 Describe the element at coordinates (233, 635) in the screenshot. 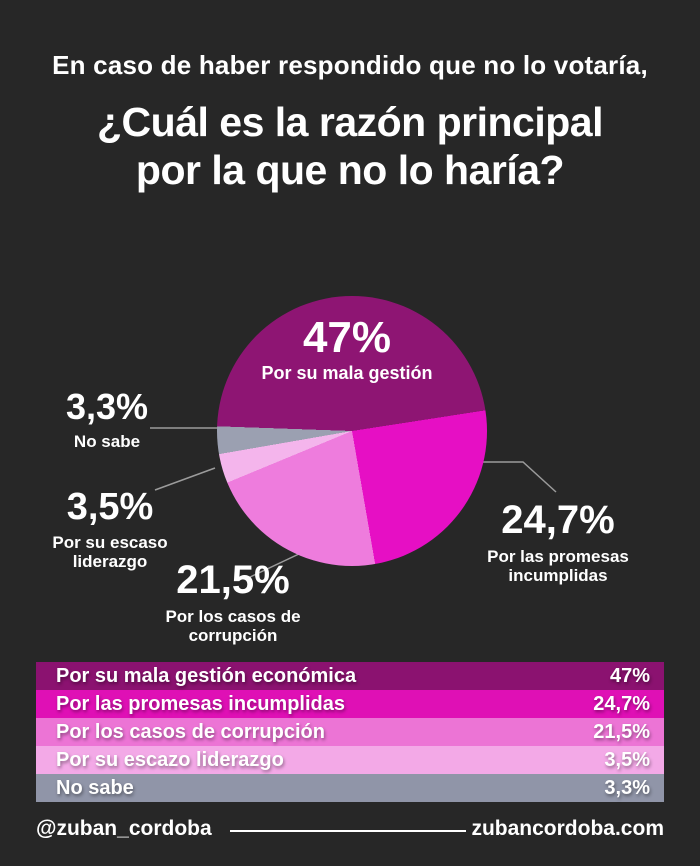

I see `callout-corrupcion-label-line2: corrupción` at that location.